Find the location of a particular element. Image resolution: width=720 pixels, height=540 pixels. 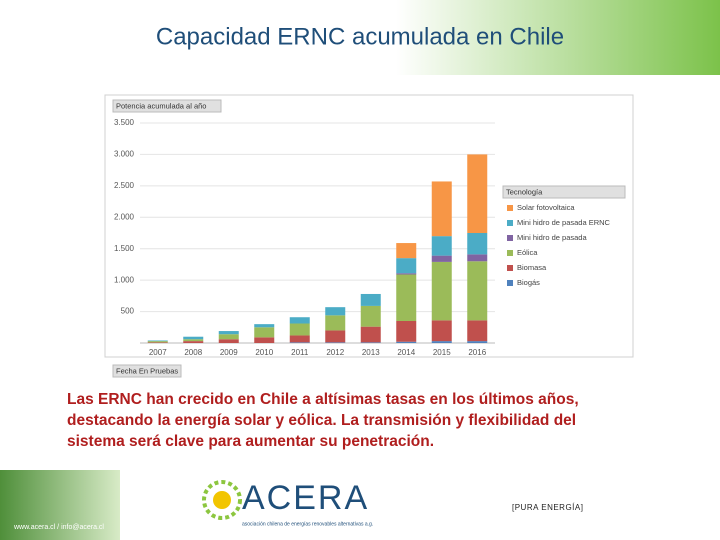

legend-label: Mini hidro de pasada ERNC is located at coordinates (564, 222).